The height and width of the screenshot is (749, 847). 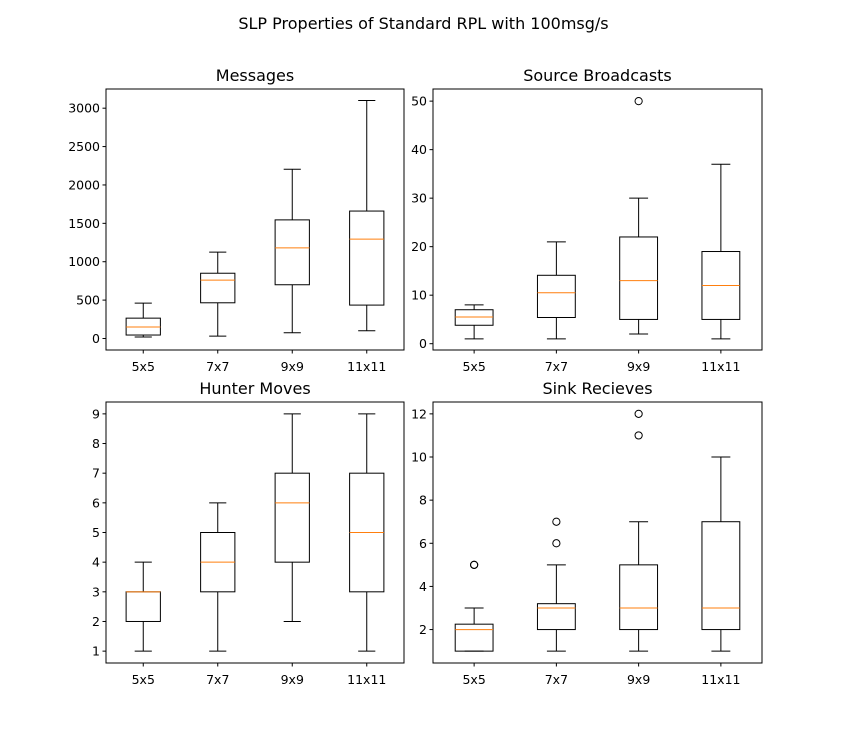 What do you see at coordinates (419, 246) in the screenshot?
I see `y-tick-label: 20` at bounding box center [419, 246].